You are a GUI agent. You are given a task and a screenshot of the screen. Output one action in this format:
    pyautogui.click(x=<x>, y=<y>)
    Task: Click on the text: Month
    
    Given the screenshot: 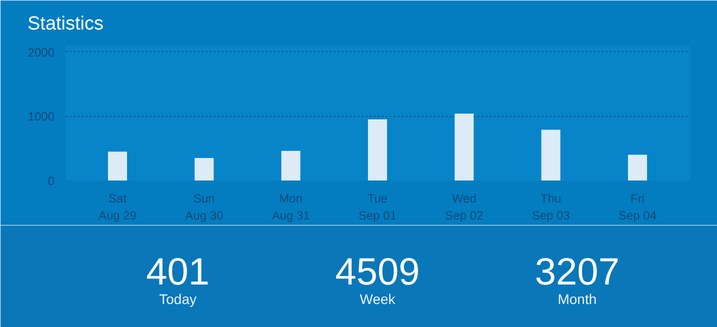 What is the action you would take?
    pyautogui.click(x=577, y=299)
    